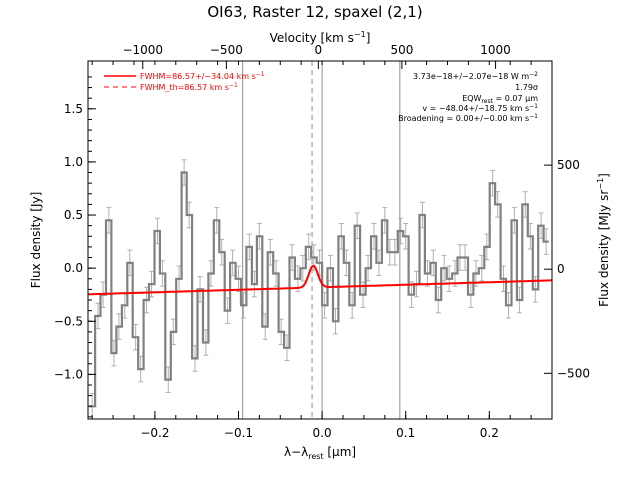 This screenshot has height=480, width=640. What do you see at coordinates (475, 76) in the screenshot?
I see `annotation-line-flux: 3.73e−18+/−2.07e−18 W m−2` at bounding box center [475, 76].